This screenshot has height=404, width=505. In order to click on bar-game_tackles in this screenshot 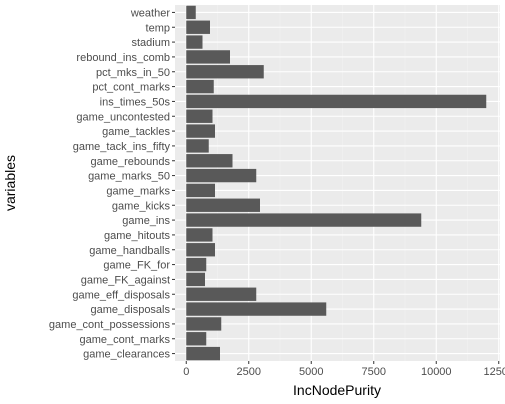, I will do `click(200, 131)`.